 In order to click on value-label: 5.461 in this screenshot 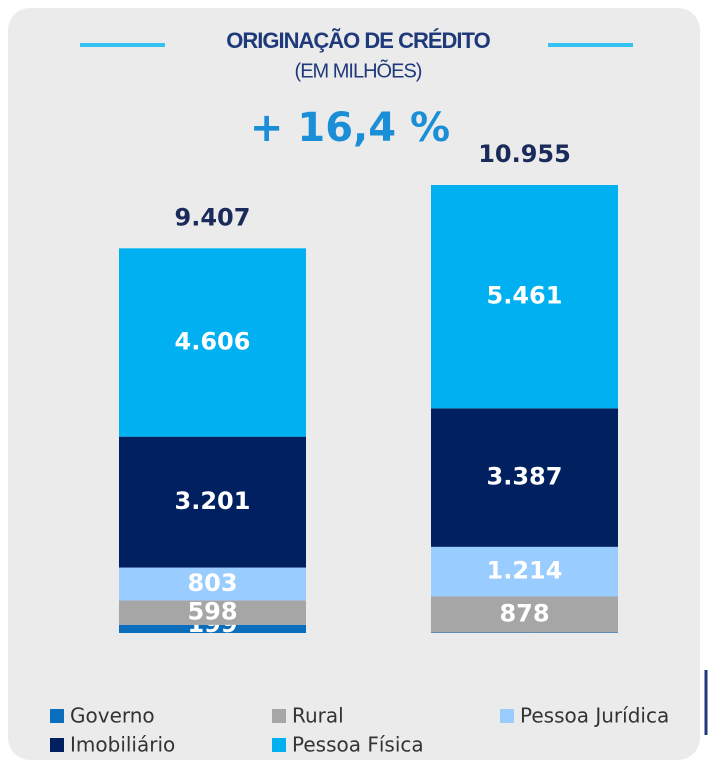, I will do `click(525, 296)`.